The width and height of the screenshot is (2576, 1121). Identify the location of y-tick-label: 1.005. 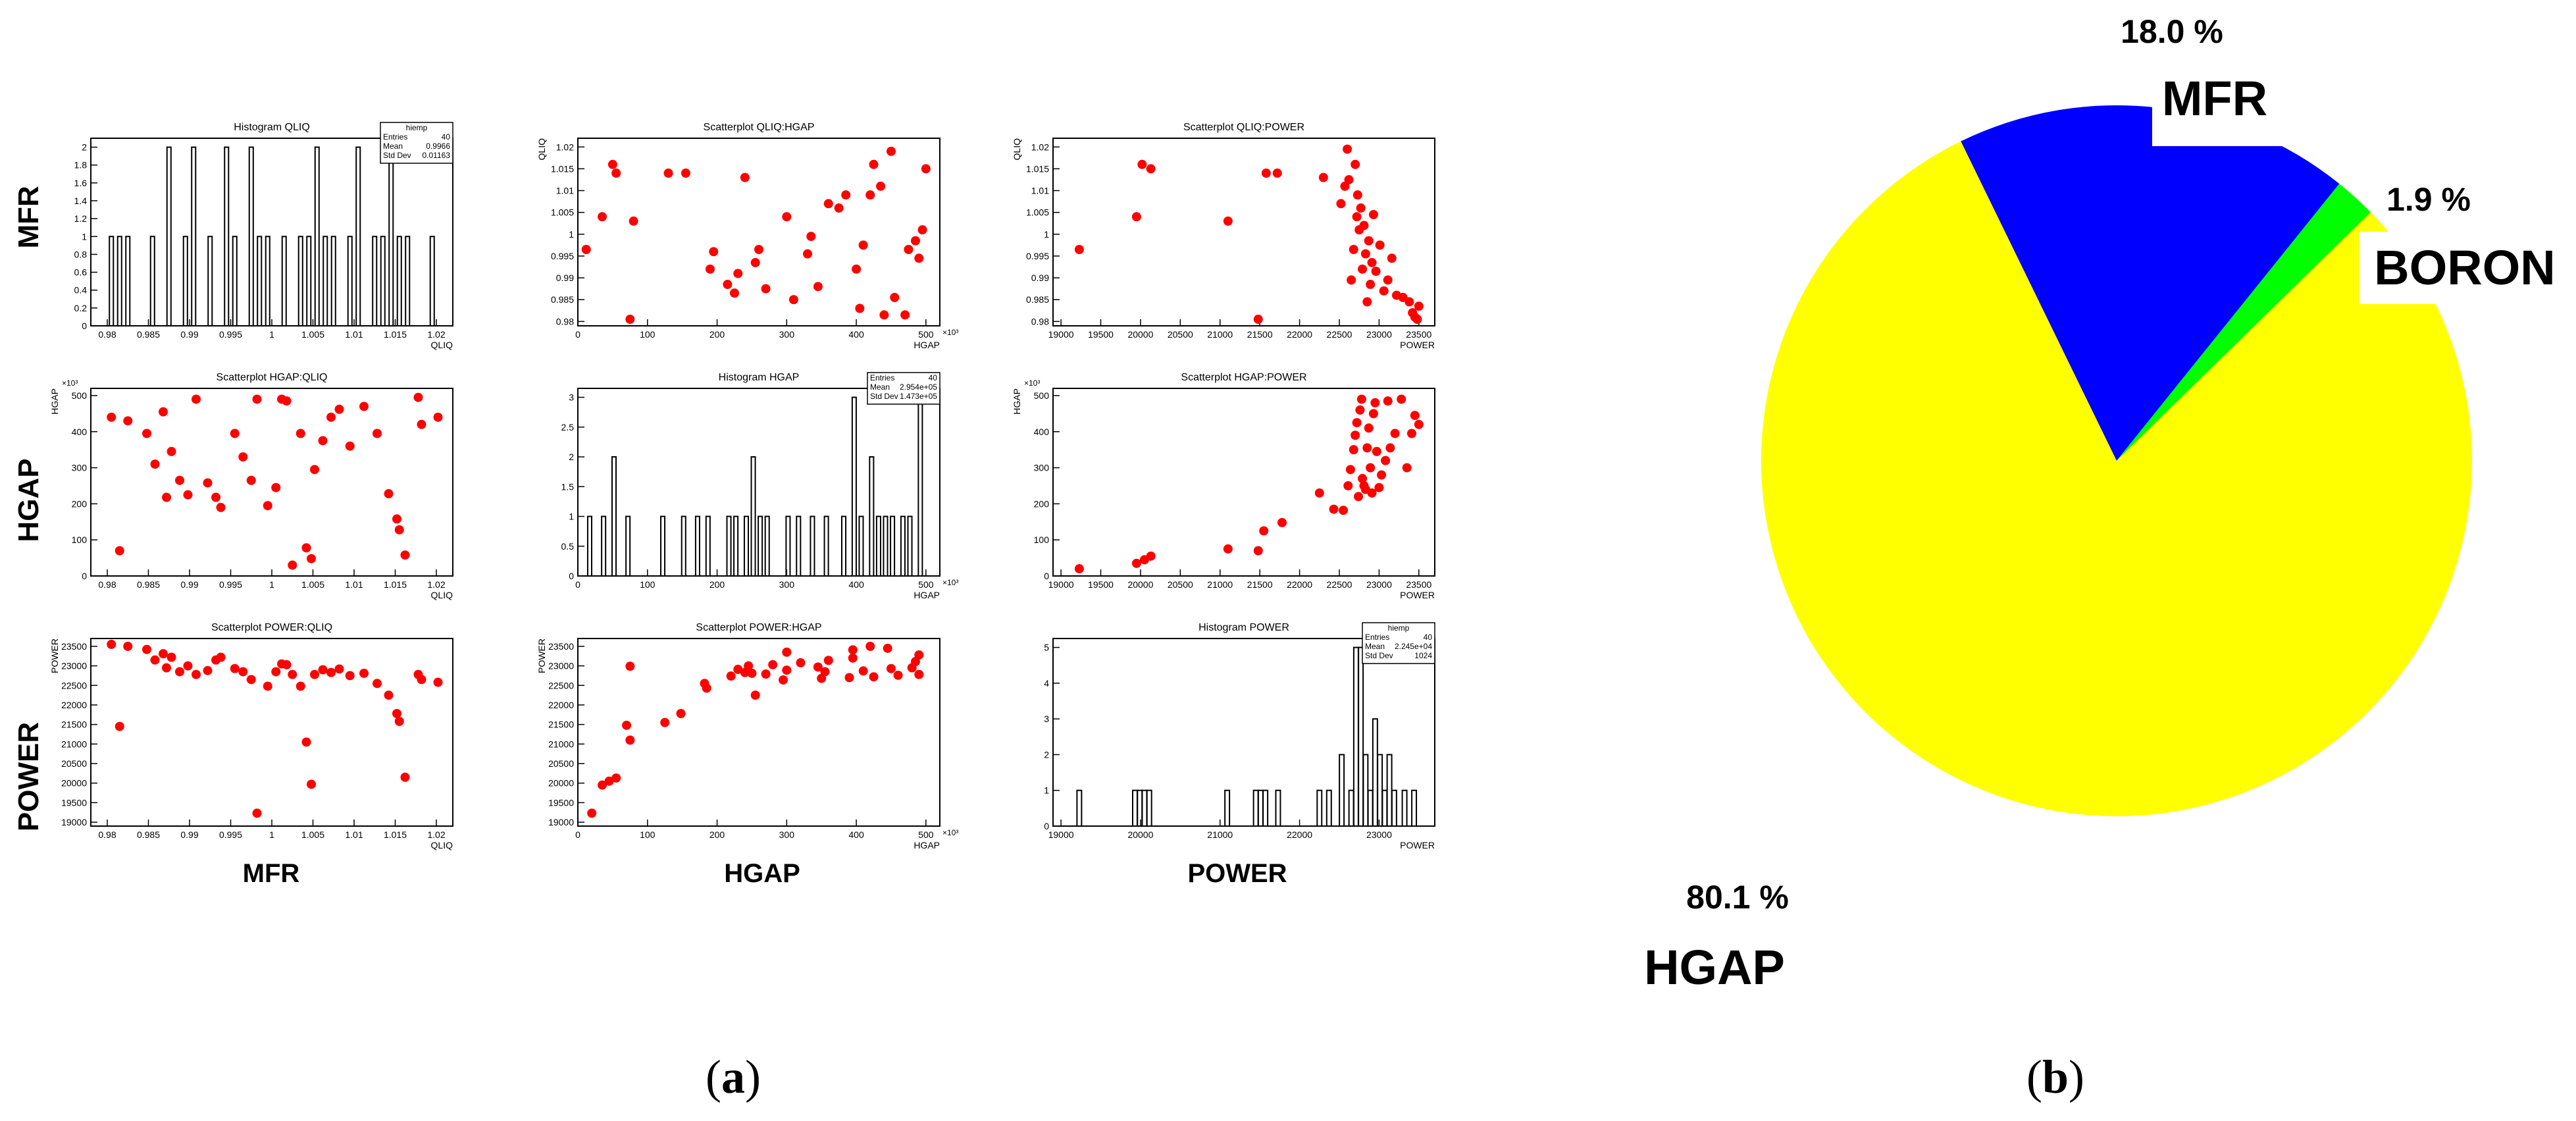
(562, 212).